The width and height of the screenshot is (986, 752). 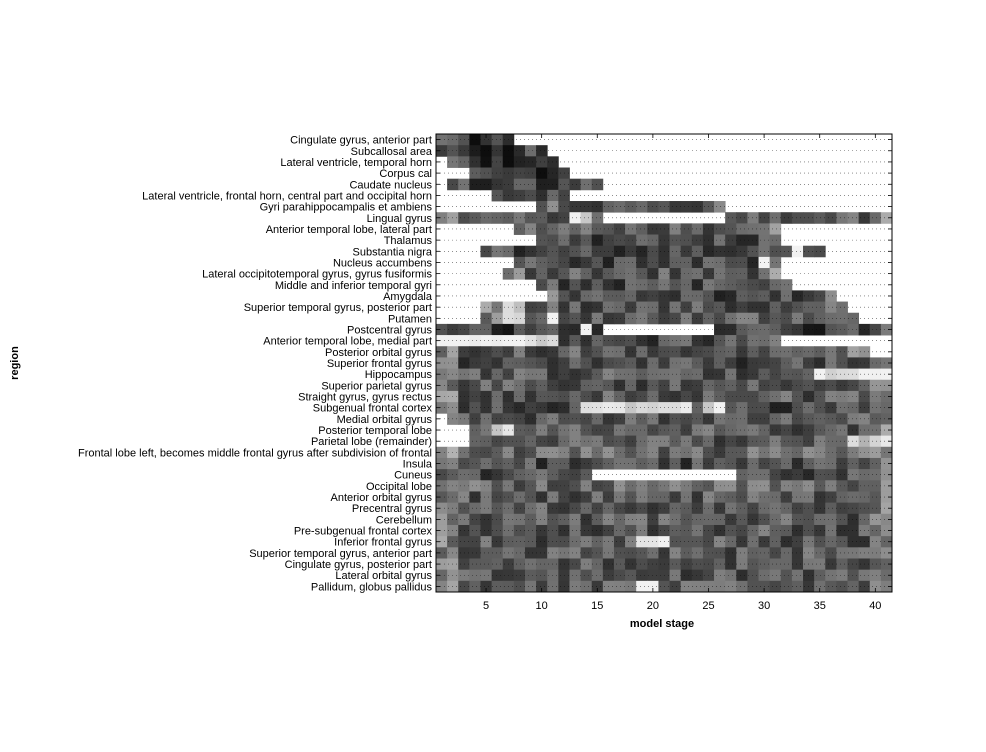 What do you see at coordinates (662, 624) in the screenshot?
I see `x-axis-label: model stage` at bounding box center [662, 624].